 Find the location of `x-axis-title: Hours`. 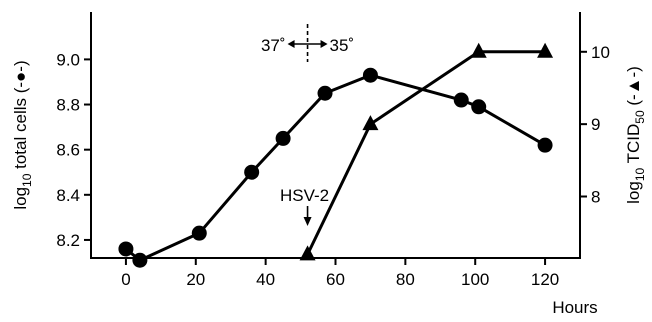

x-axis-title: Hours is located at coordinates (574, 307).